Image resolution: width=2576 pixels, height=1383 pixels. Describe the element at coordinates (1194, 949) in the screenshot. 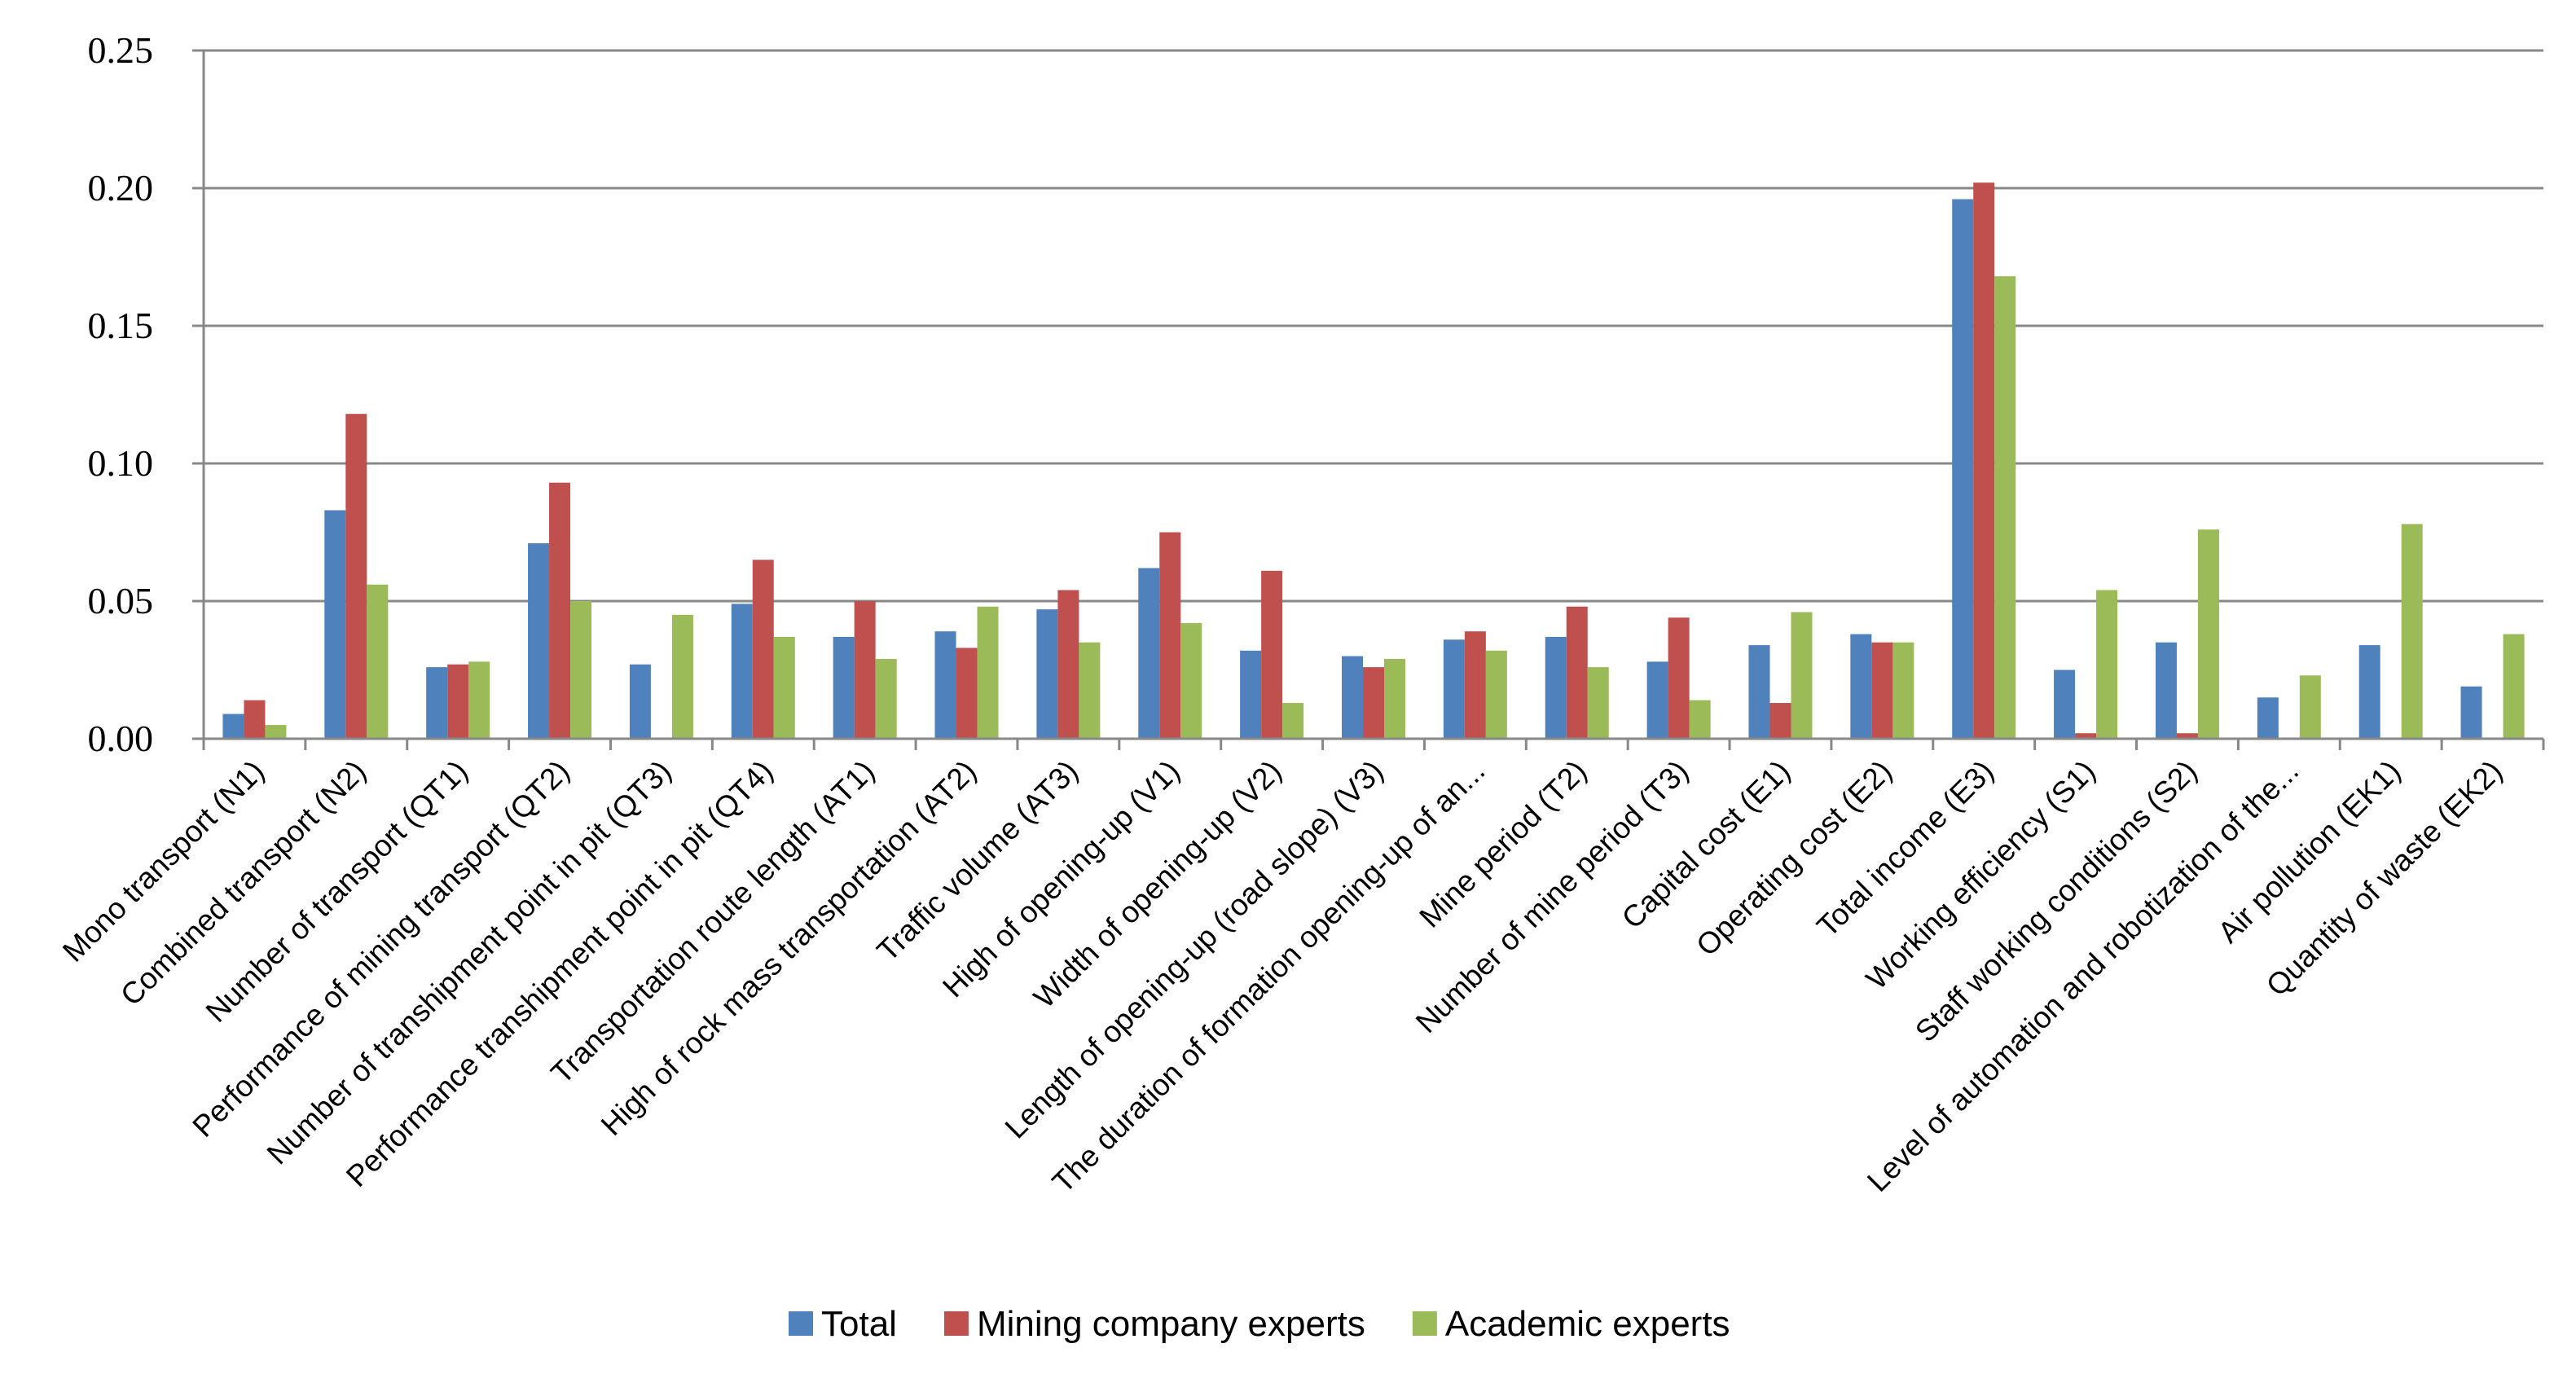

I see `x-category-label: Length of opening-up (road slope) (V3)` at that location.